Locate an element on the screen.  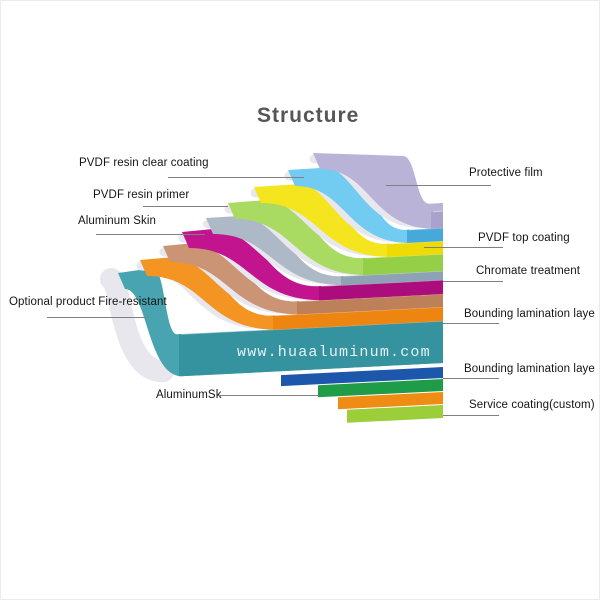
layer-service-coating is located at coordinates (395, 414).